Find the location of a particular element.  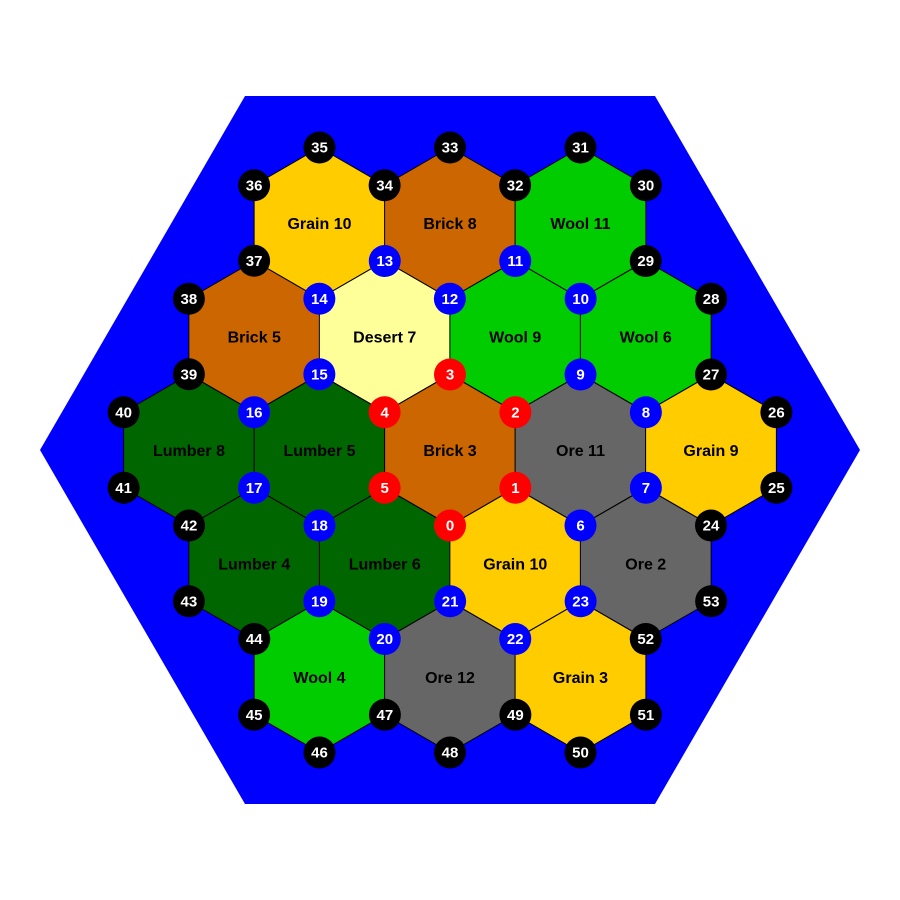

node-51: 51 is located at coordinates (645, 714).